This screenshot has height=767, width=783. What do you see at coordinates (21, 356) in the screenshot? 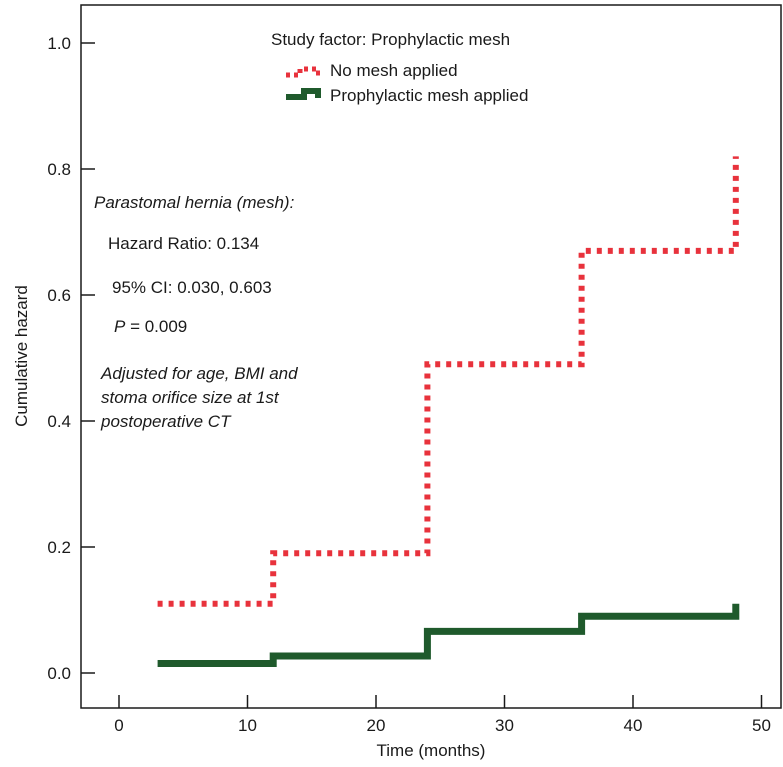
I see `y-axis-title: Cumulative hazard` at bounding box center [21, 356].